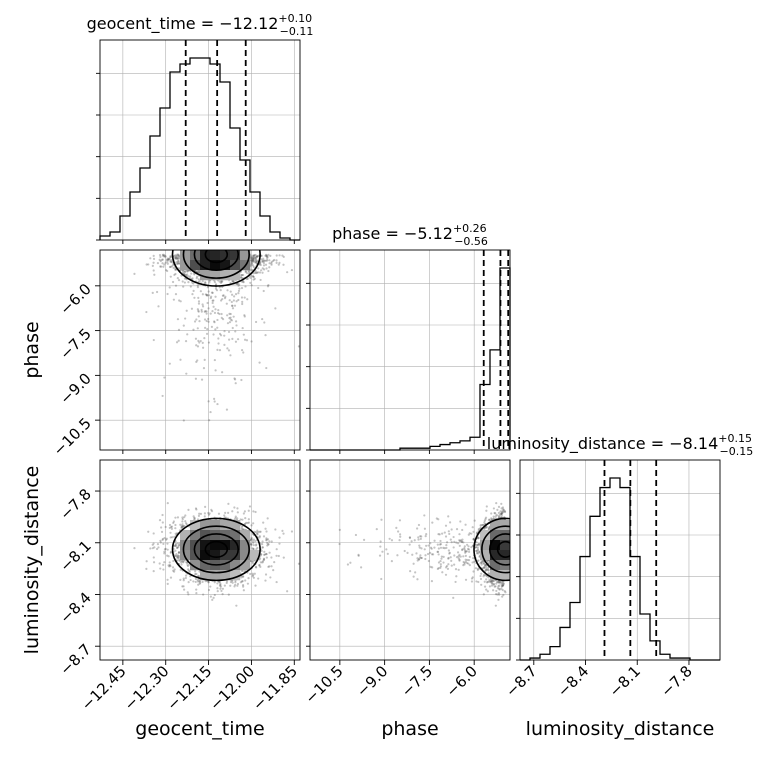 The image size is (760, 764). Describe the element at coordinates (199, 729) in the screenshot. I see `x-axis-label-geocent_time: geocent_time` at that location.